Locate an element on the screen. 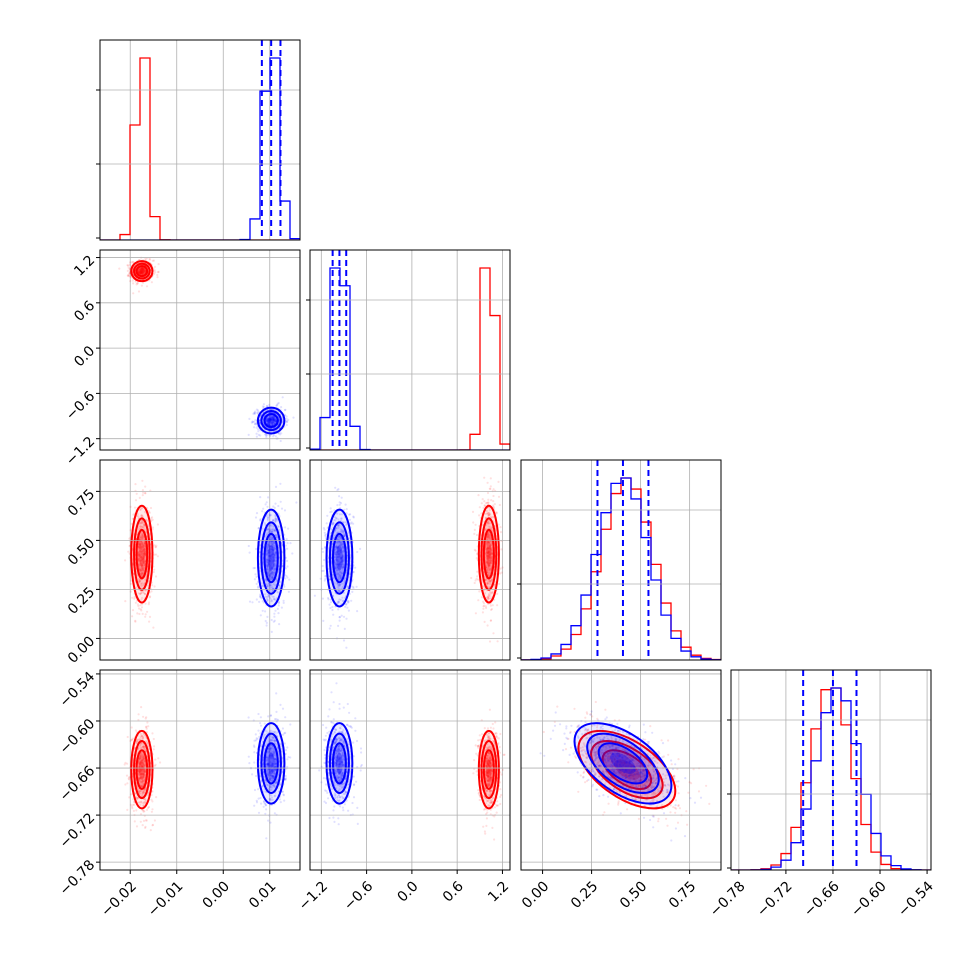 The height and width of the screenshot is (970, 970). contour-line is located at coordinates (142, 770).